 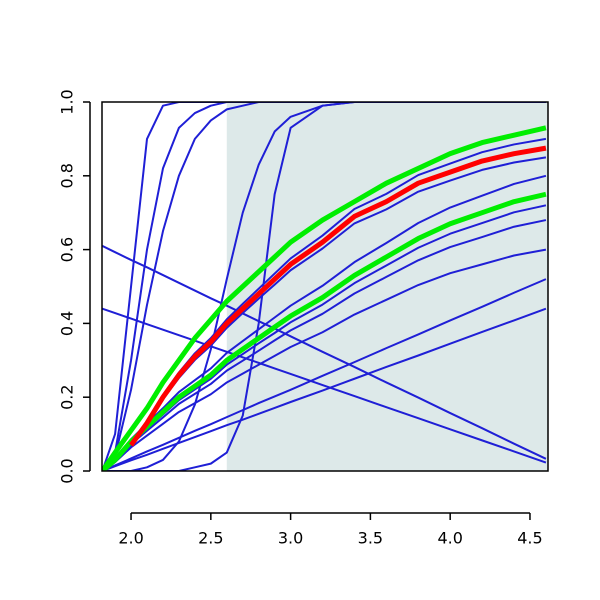 I want to click on x-tick-label: 4.5, so click(x=529, y=538).